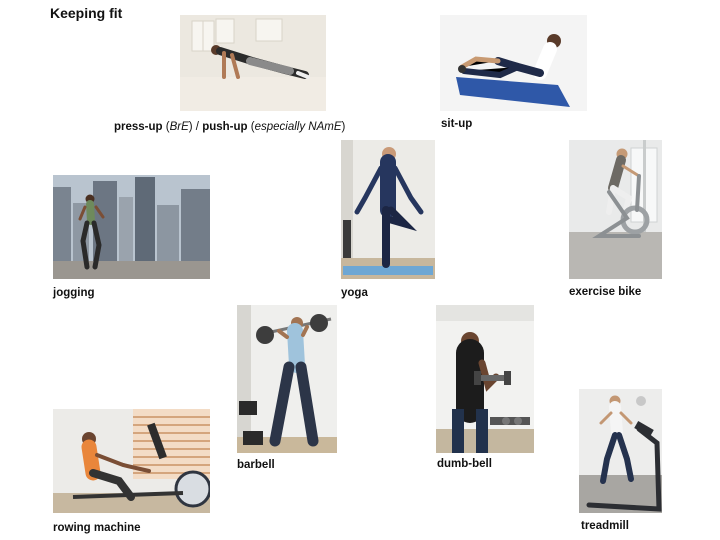 The width and height of the screenshot is (720, 540). What do you see at coordinates (388, 209) in the screenshot?
I see `yoga-photo` at bounding box center [388, 209].